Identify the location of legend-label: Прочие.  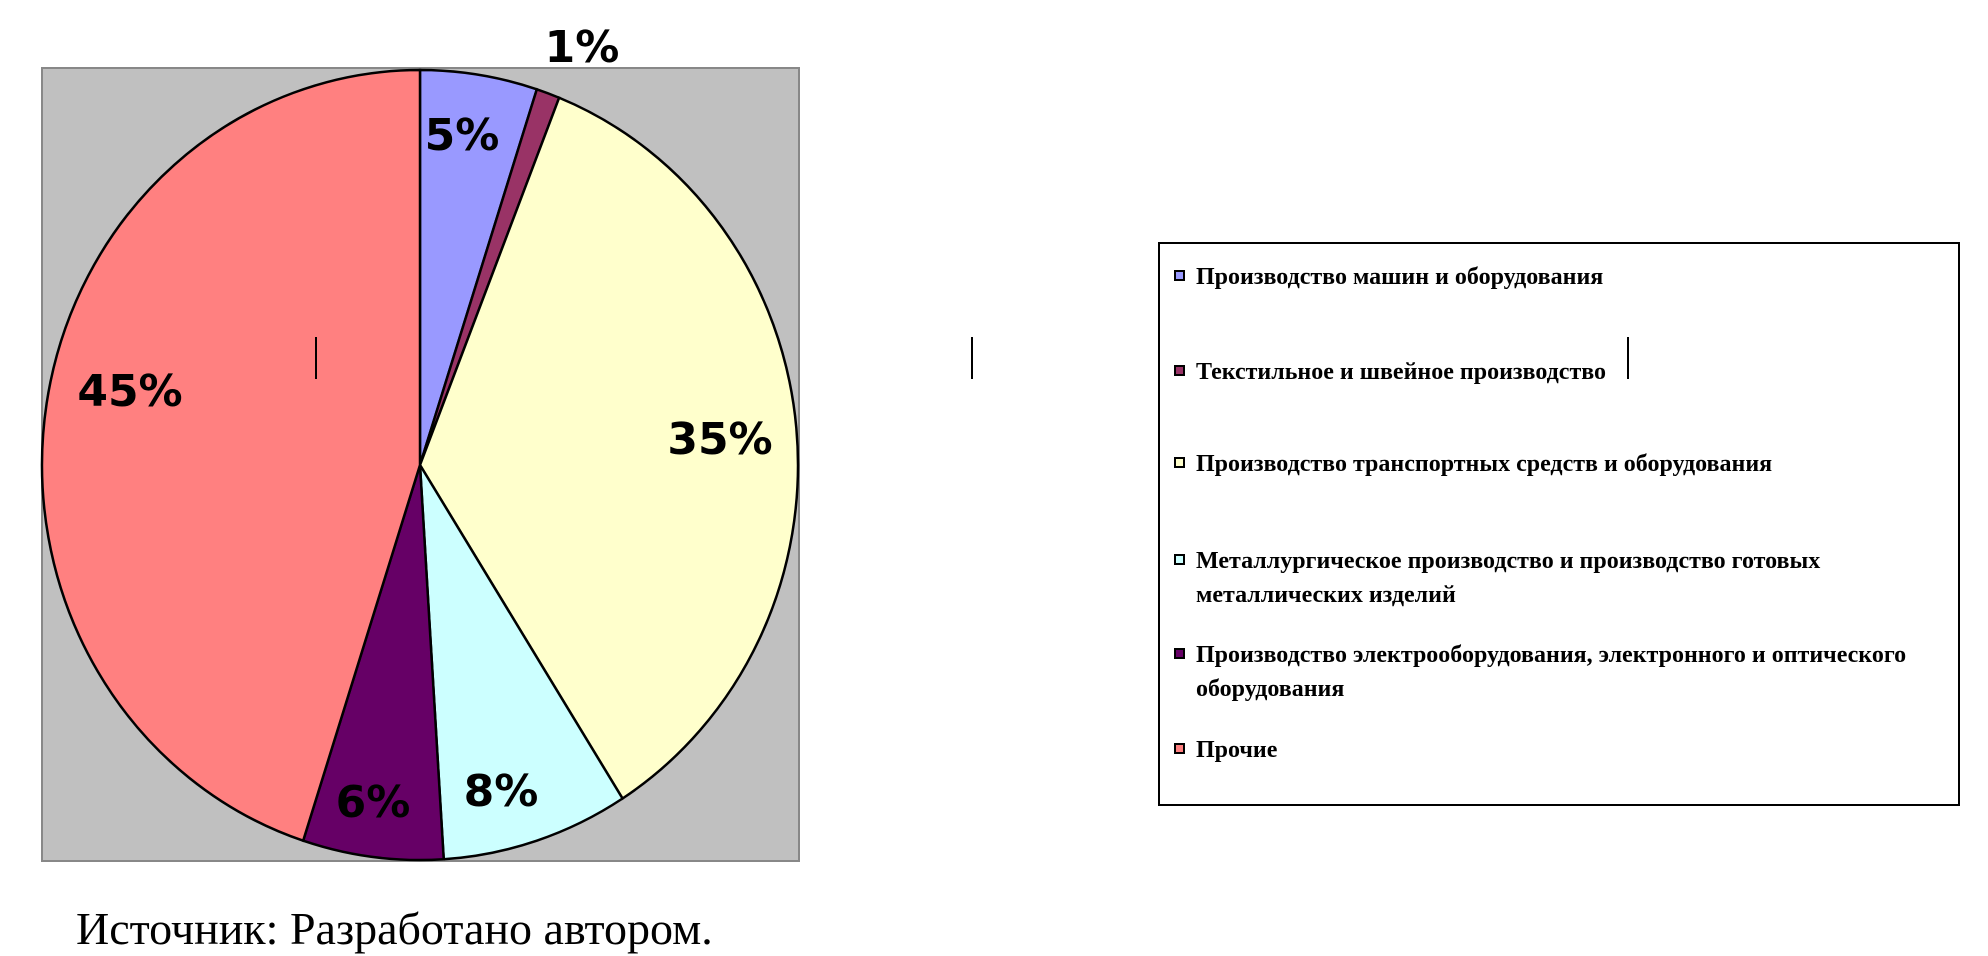
(1237, 750).